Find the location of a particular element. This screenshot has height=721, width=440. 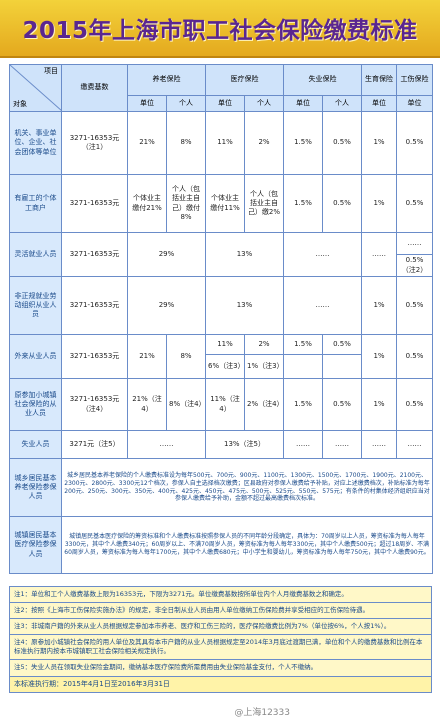

cell-medical-unit-b: 6%（注3） is located at coordinates (225, 366).